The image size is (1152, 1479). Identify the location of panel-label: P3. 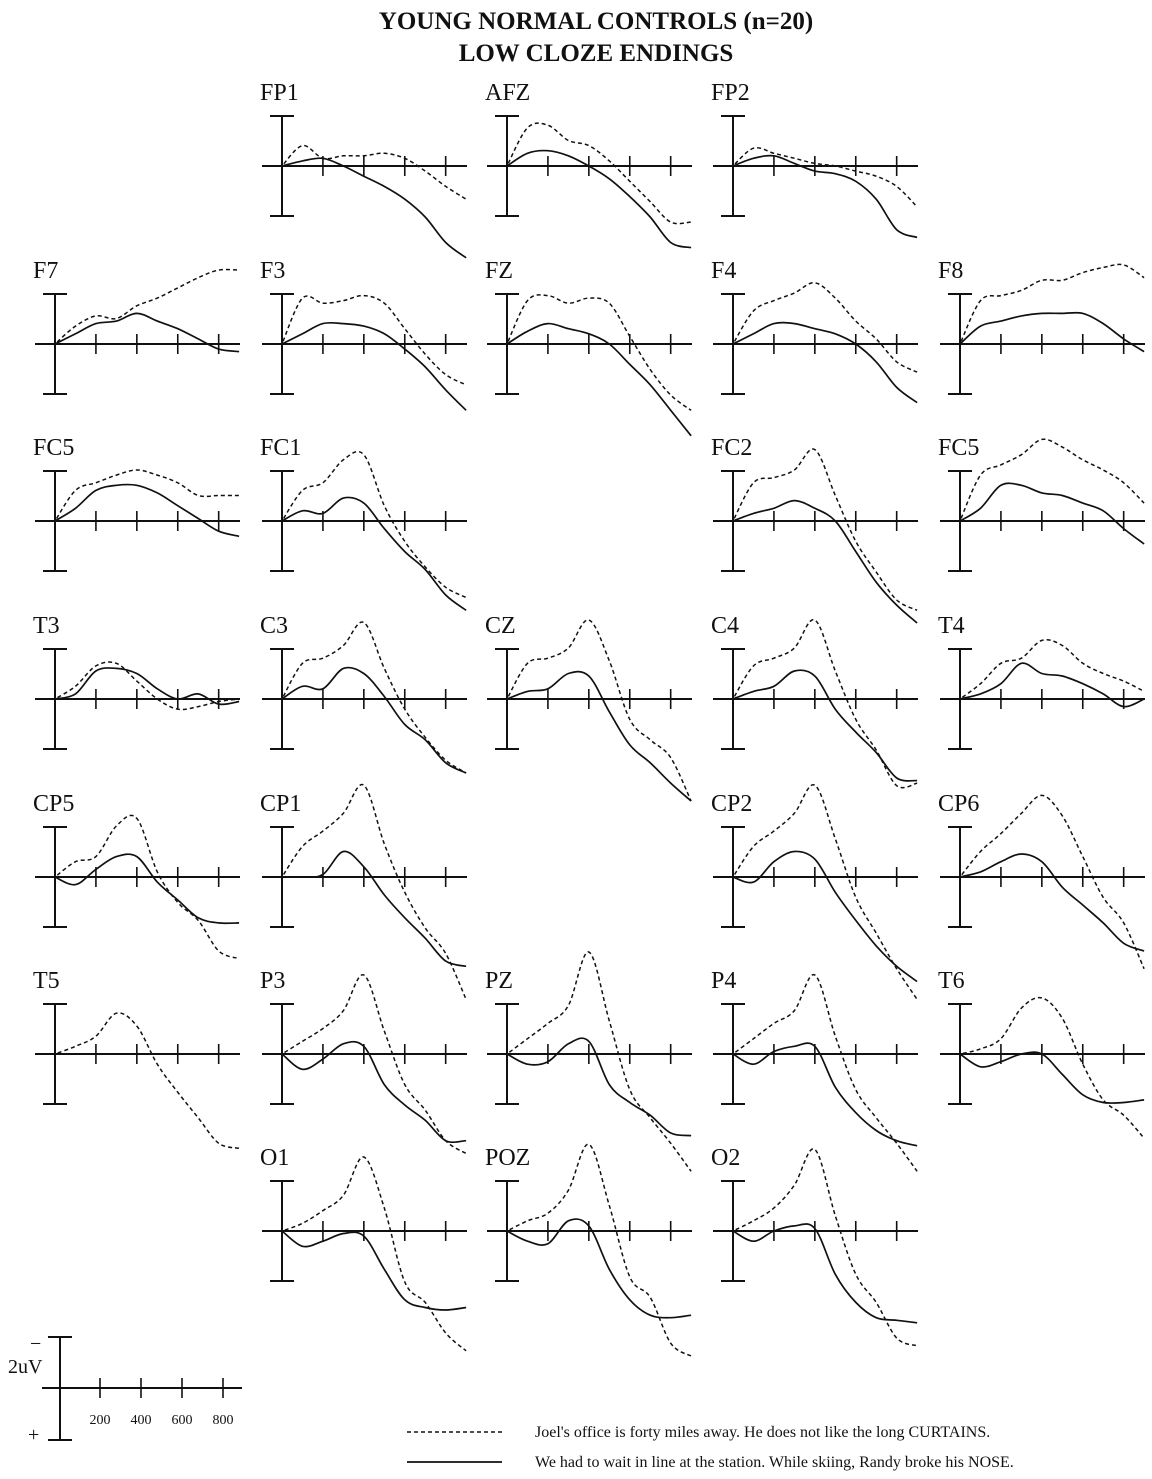
(272, 981).